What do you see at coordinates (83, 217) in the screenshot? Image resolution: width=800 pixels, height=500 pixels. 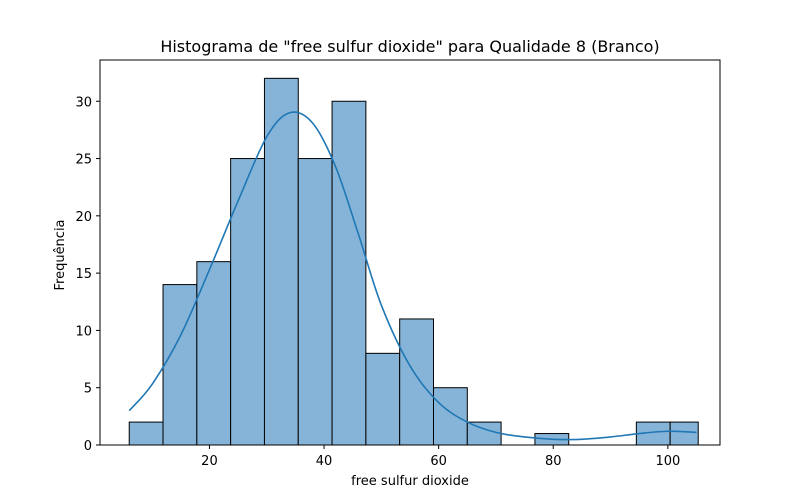 I see `y-tick-label: 20` at bounding box center [83, 217].